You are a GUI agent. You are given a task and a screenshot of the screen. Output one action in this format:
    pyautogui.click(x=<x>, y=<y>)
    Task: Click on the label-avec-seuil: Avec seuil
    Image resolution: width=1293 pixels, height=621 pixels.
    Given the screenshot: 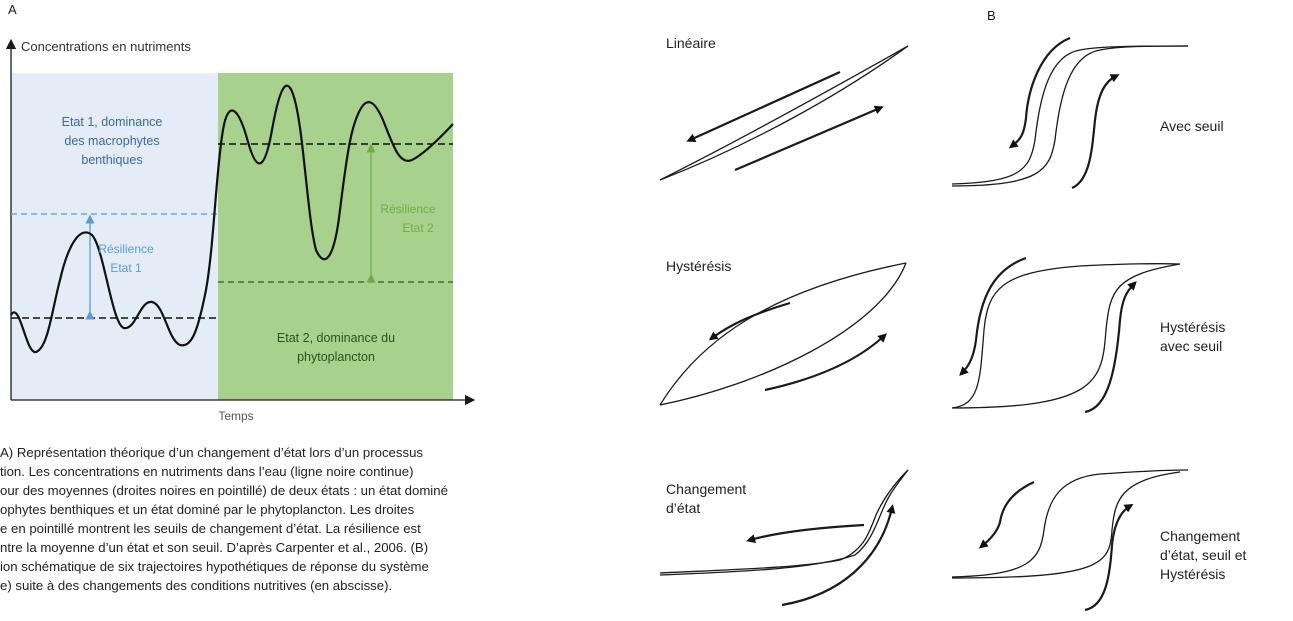 What is the action you would take?
    pyautogui.click(x=1192, y=126)
    